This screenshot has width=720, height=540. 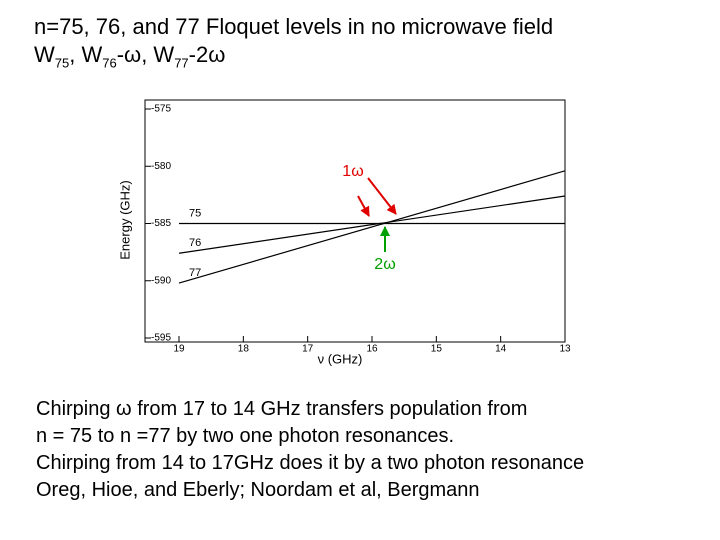 I want to click on slide-subtitle: W75, W76-ω, W77-2ω, so click(x=129, y=56).